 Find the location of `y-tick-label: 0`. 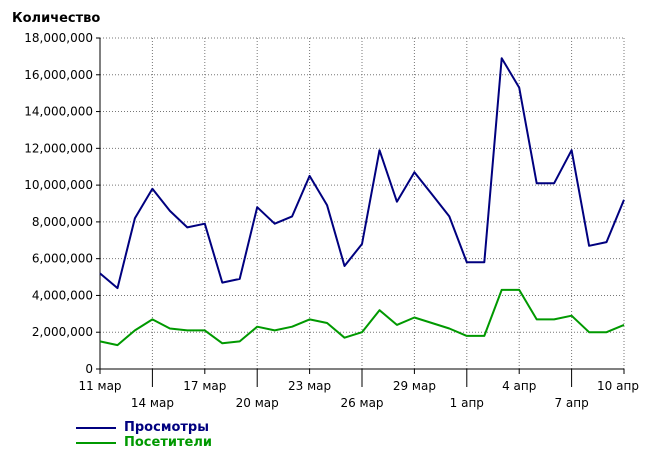

y-tick-label: 0 is located at coordinates (89, 369).